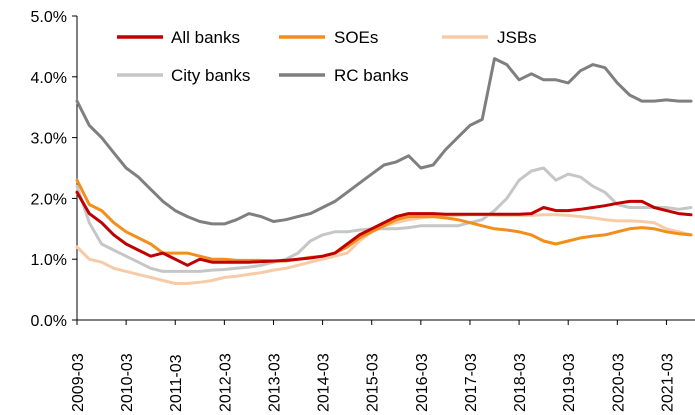 This screenshot has width=695, height=415. I want to click on x-tick-label: 2014-03, so click(324, 382).